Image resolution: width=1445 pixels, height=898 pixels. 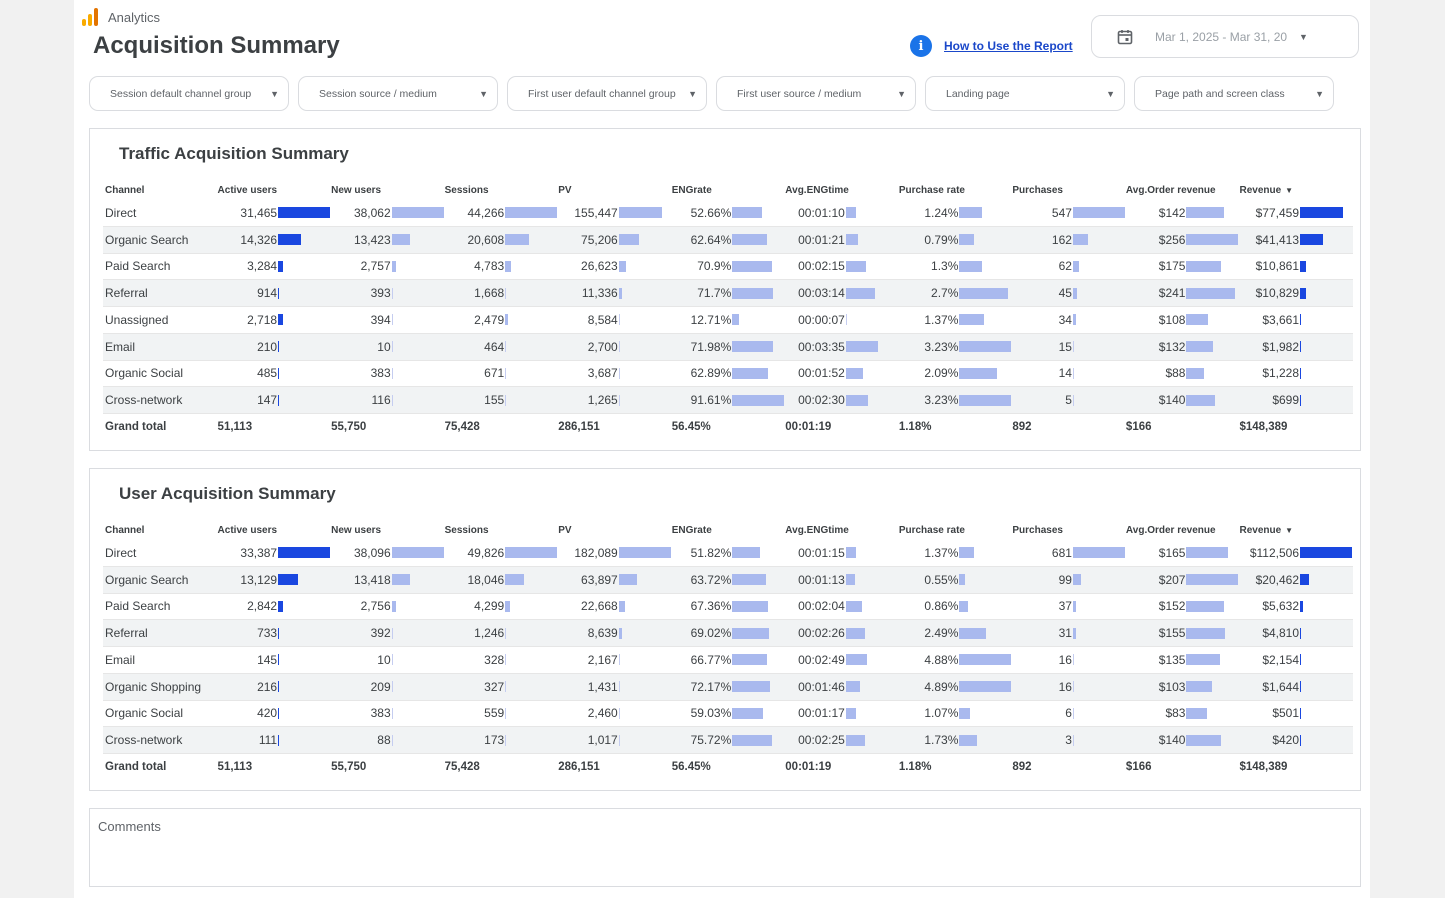 What do you see at coordinates (1225, 36) in the screenshot?
I see `date-range-picker: Mar 1, 2025 - Mar 31, 2025 ▼` at bounding box center [1225, 36].